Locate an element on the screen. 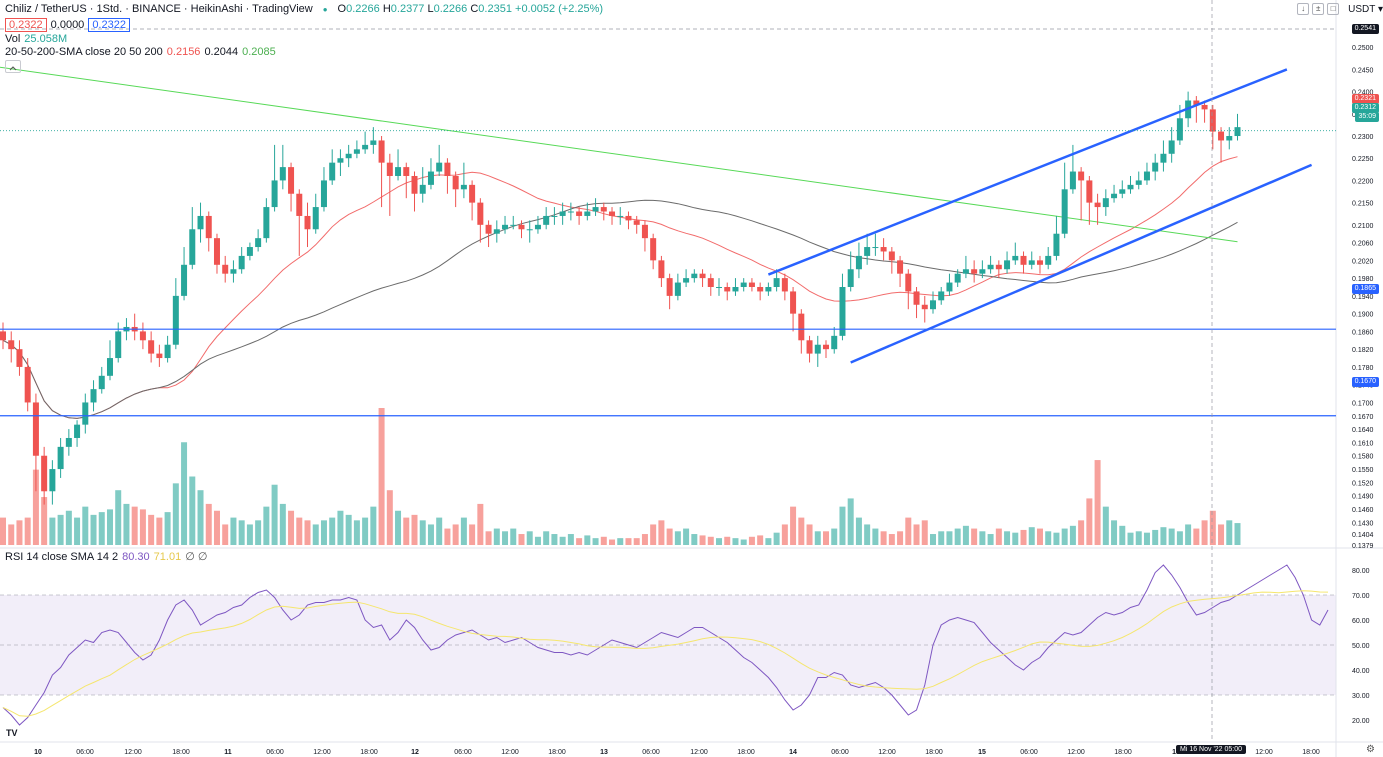 This screenshot has height=757, width=1383. ohlc-close-key: C is located at coordinates (474, 9).